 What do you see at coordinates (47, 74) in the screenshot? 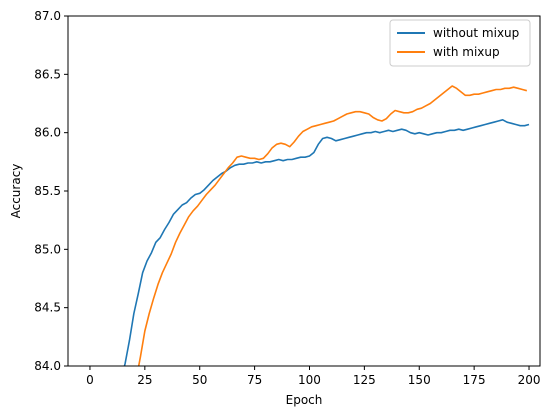
I see `y-tick-label: 86.5` at bounding box center [47, 74].